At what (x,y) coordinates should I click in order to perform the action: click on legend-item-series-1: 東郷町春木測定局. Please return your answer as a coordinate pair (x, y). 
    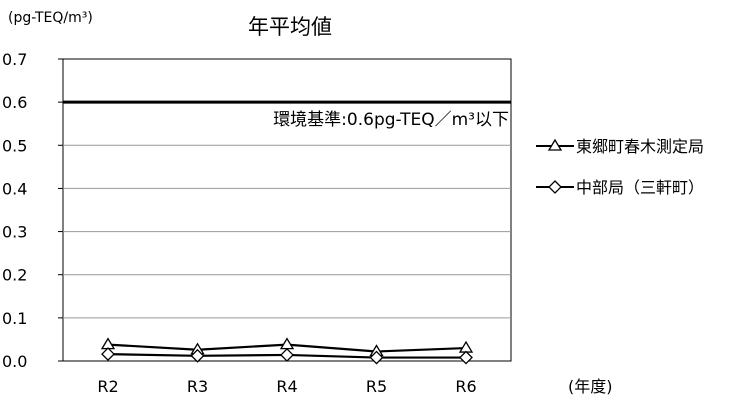
    Looking at the image, I should click on (620, 146).